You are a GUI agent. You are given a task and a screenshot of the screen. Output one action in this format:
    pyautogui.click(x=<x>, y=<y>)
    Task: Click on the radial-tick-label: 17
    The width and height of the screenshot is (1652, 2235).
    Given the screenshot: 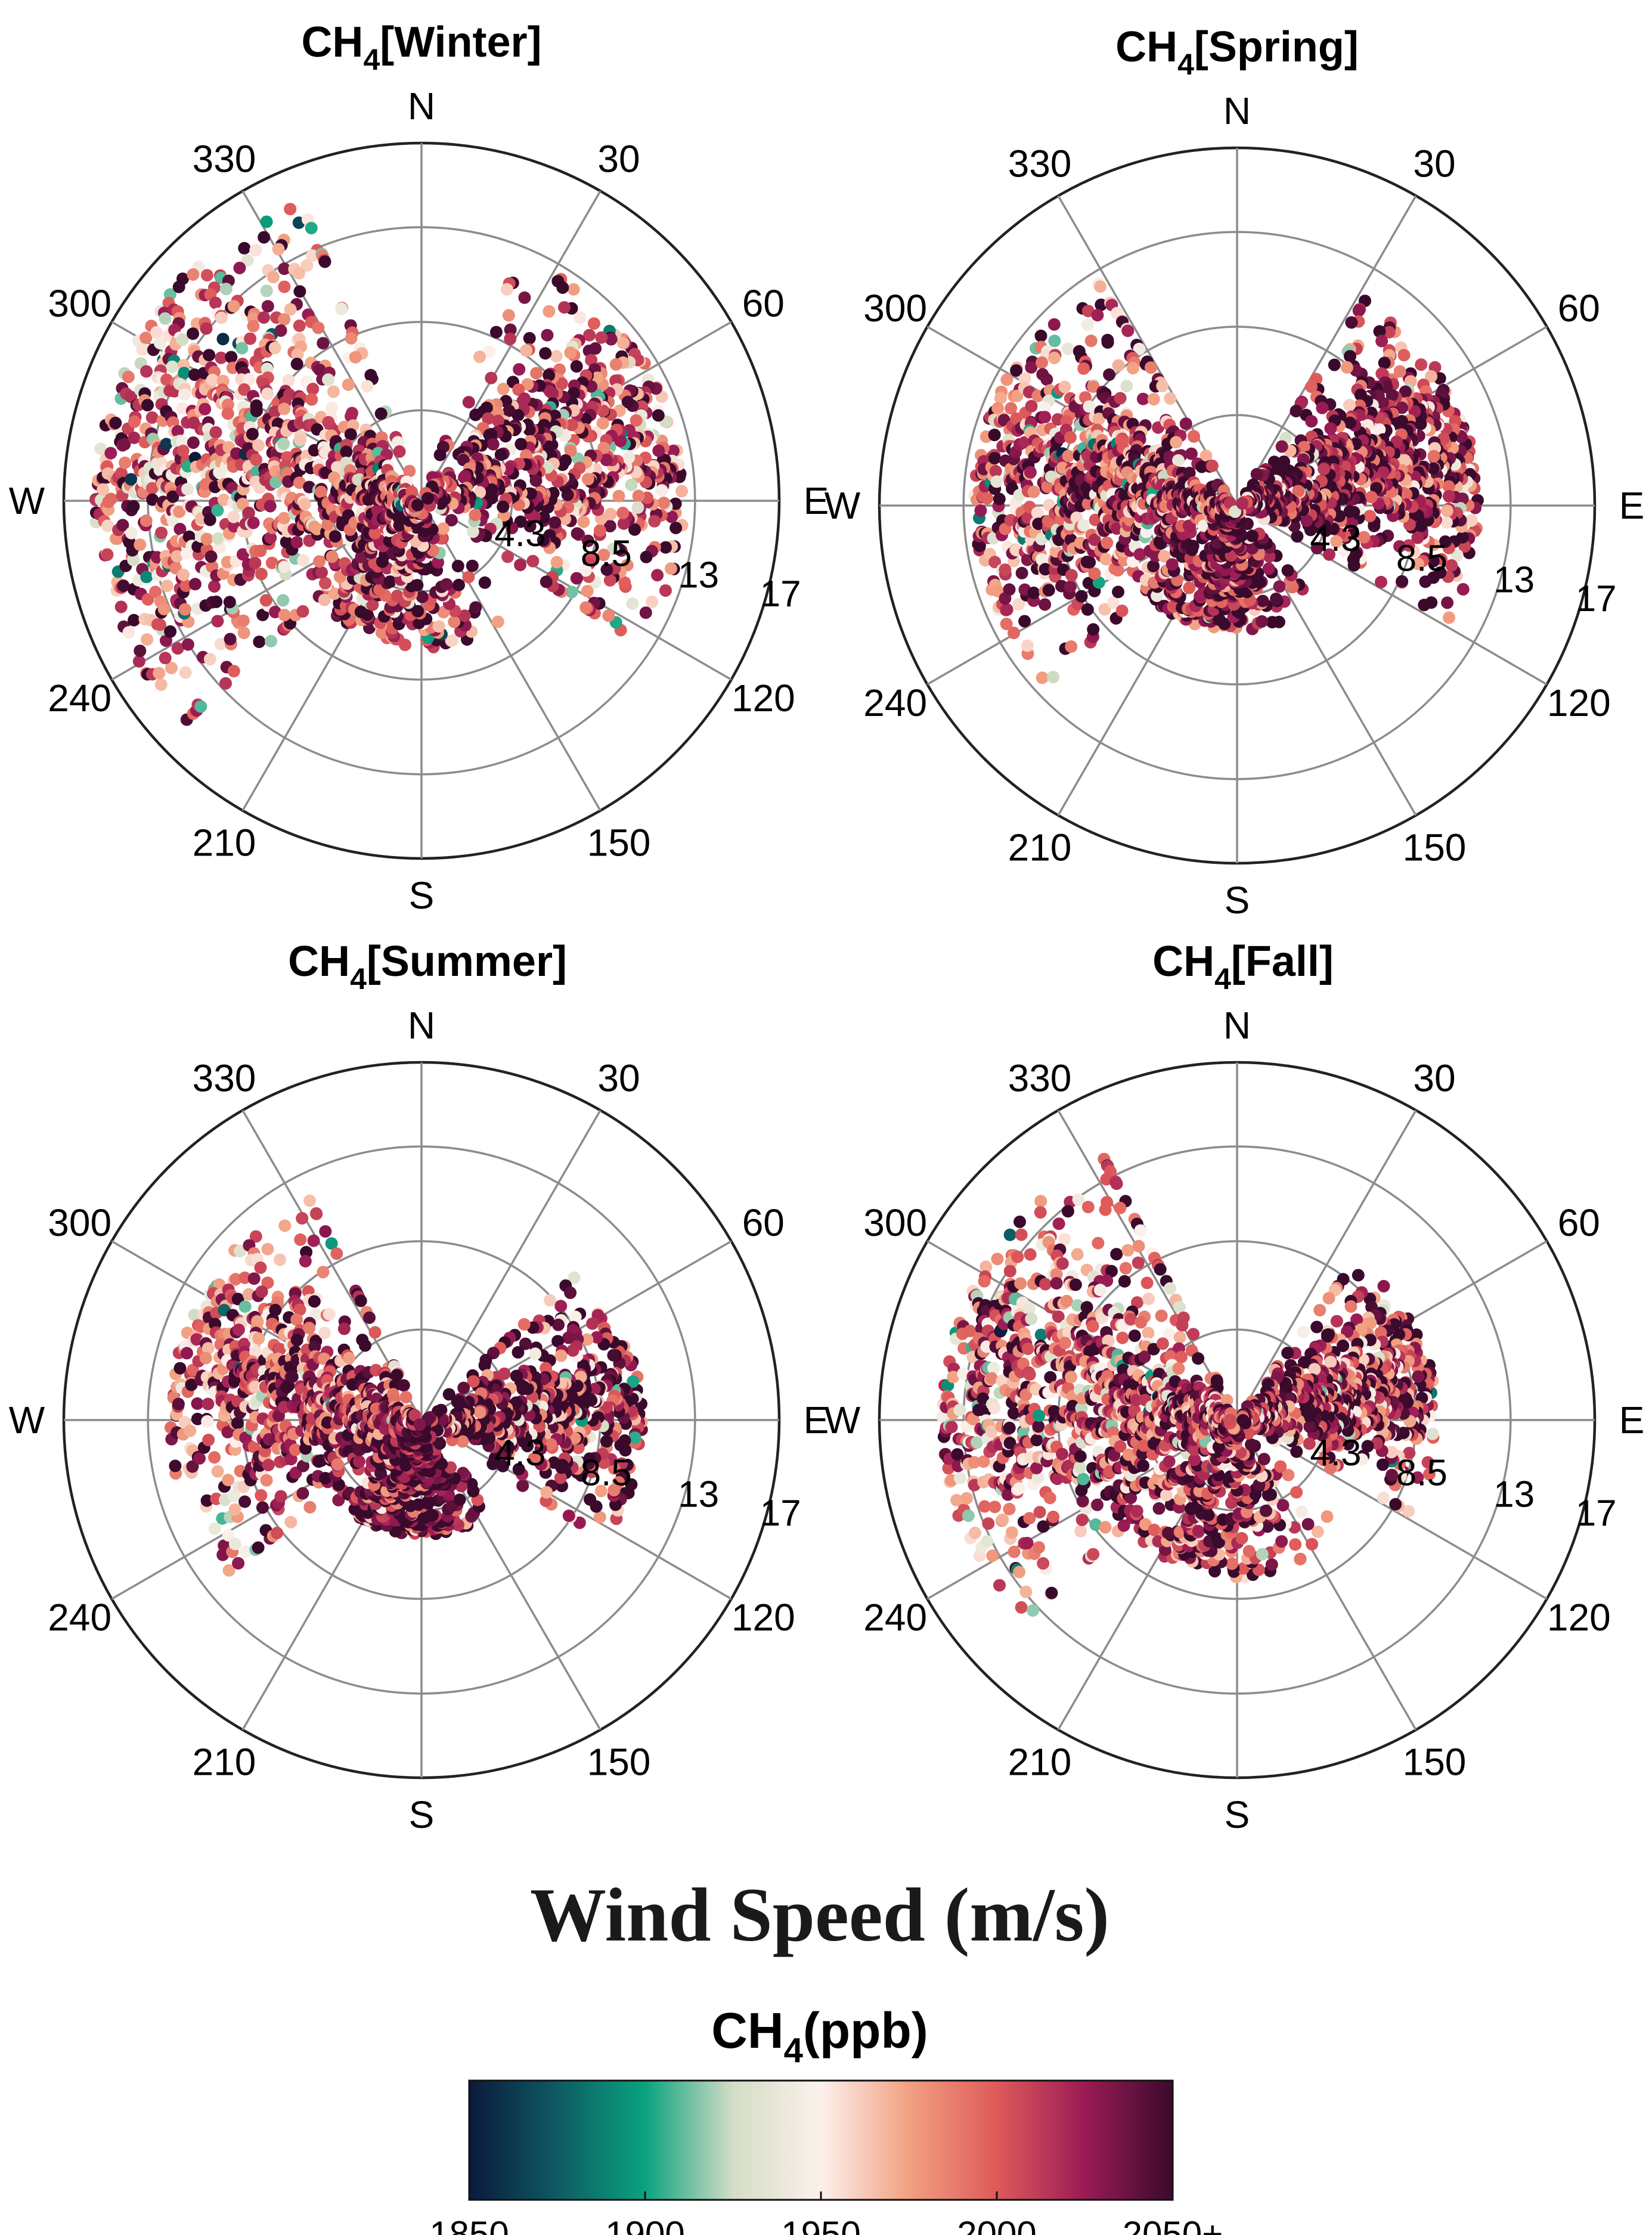 What is the action you would take?
    pyautogui.click(x=780, y=594)
    